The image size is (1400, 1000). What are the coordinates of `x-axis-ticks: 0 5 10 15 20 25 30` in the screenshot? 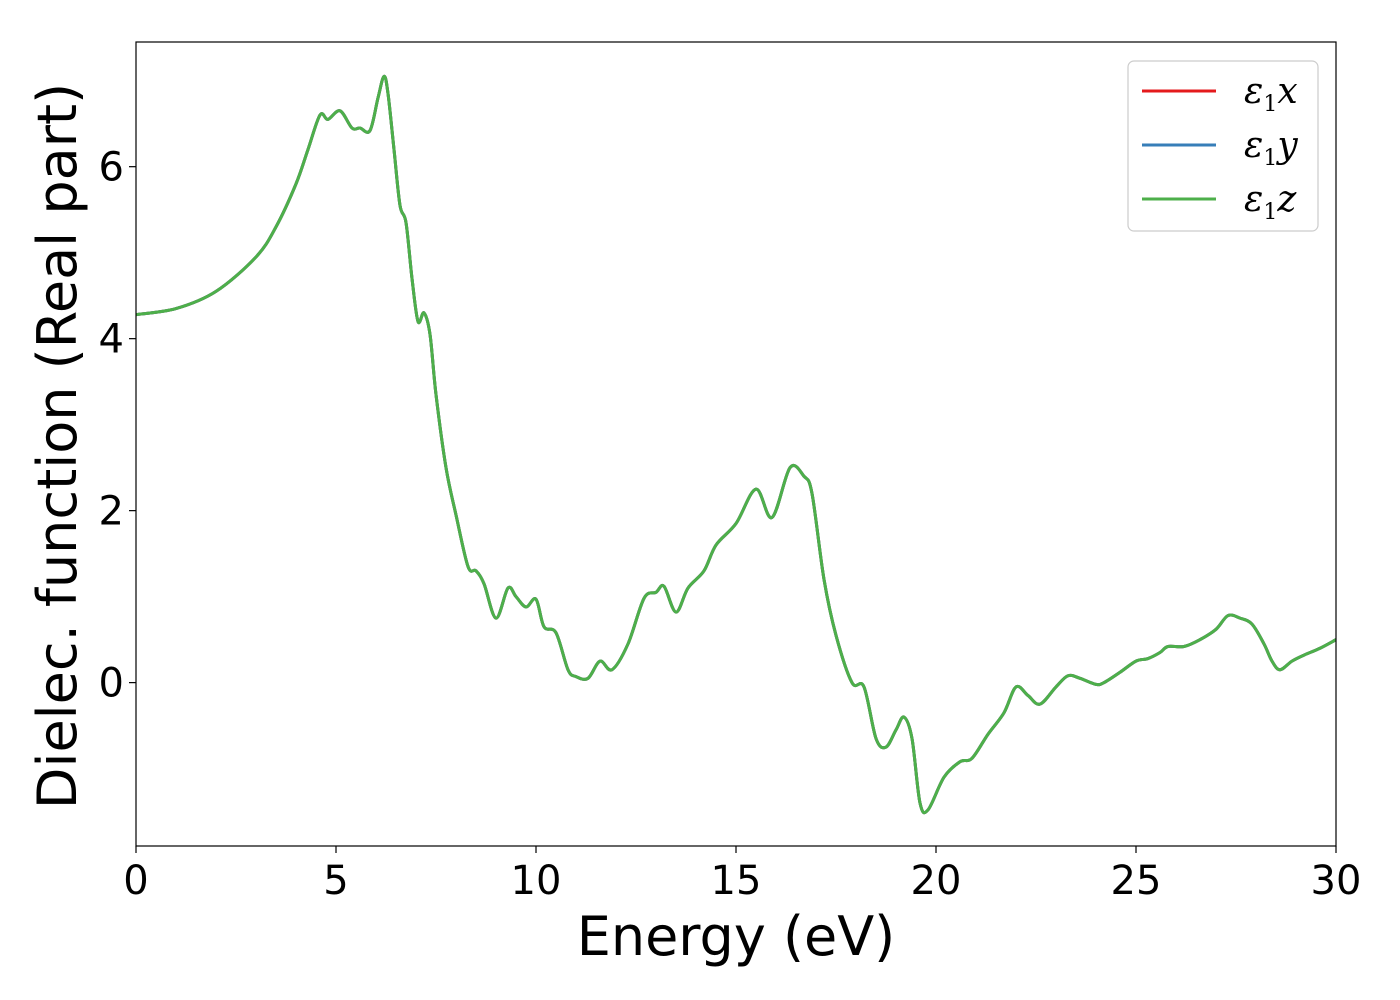 It's located at (742, 875).